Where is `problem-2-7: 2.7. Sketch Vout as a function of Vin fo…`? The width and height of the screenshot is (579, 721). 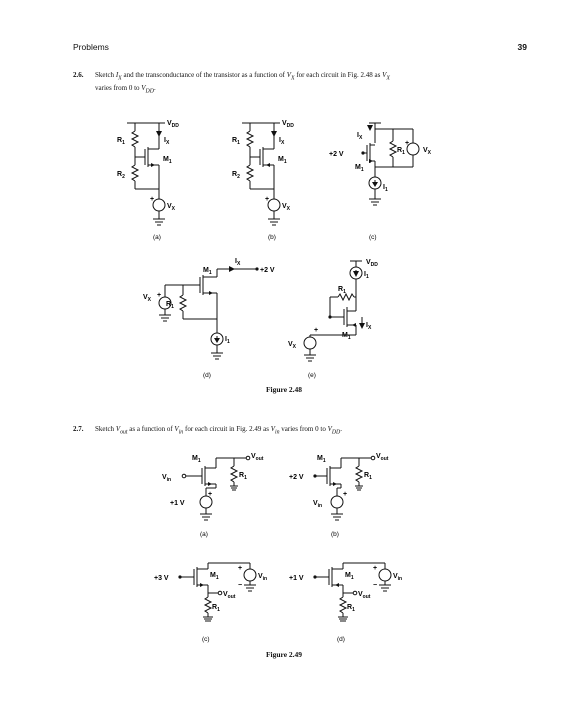
problem-2-7: 2.7. Sketch Vout as a function of Vin fo… is located at coordinates (298, 430).